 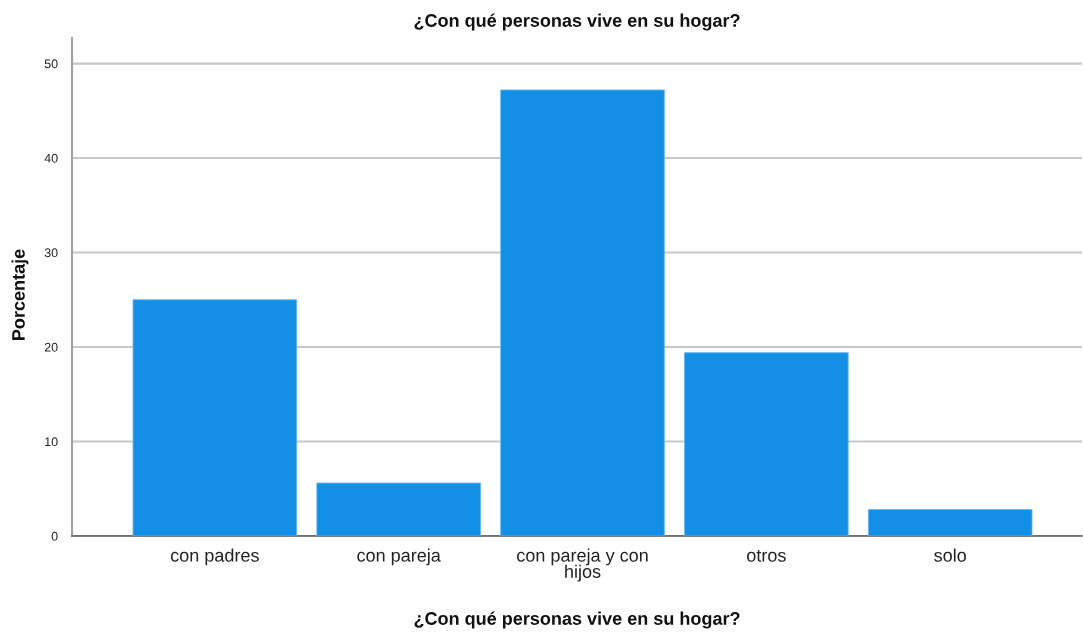 I want to click on y-tick-label: 10, so click(x=51, y=442).